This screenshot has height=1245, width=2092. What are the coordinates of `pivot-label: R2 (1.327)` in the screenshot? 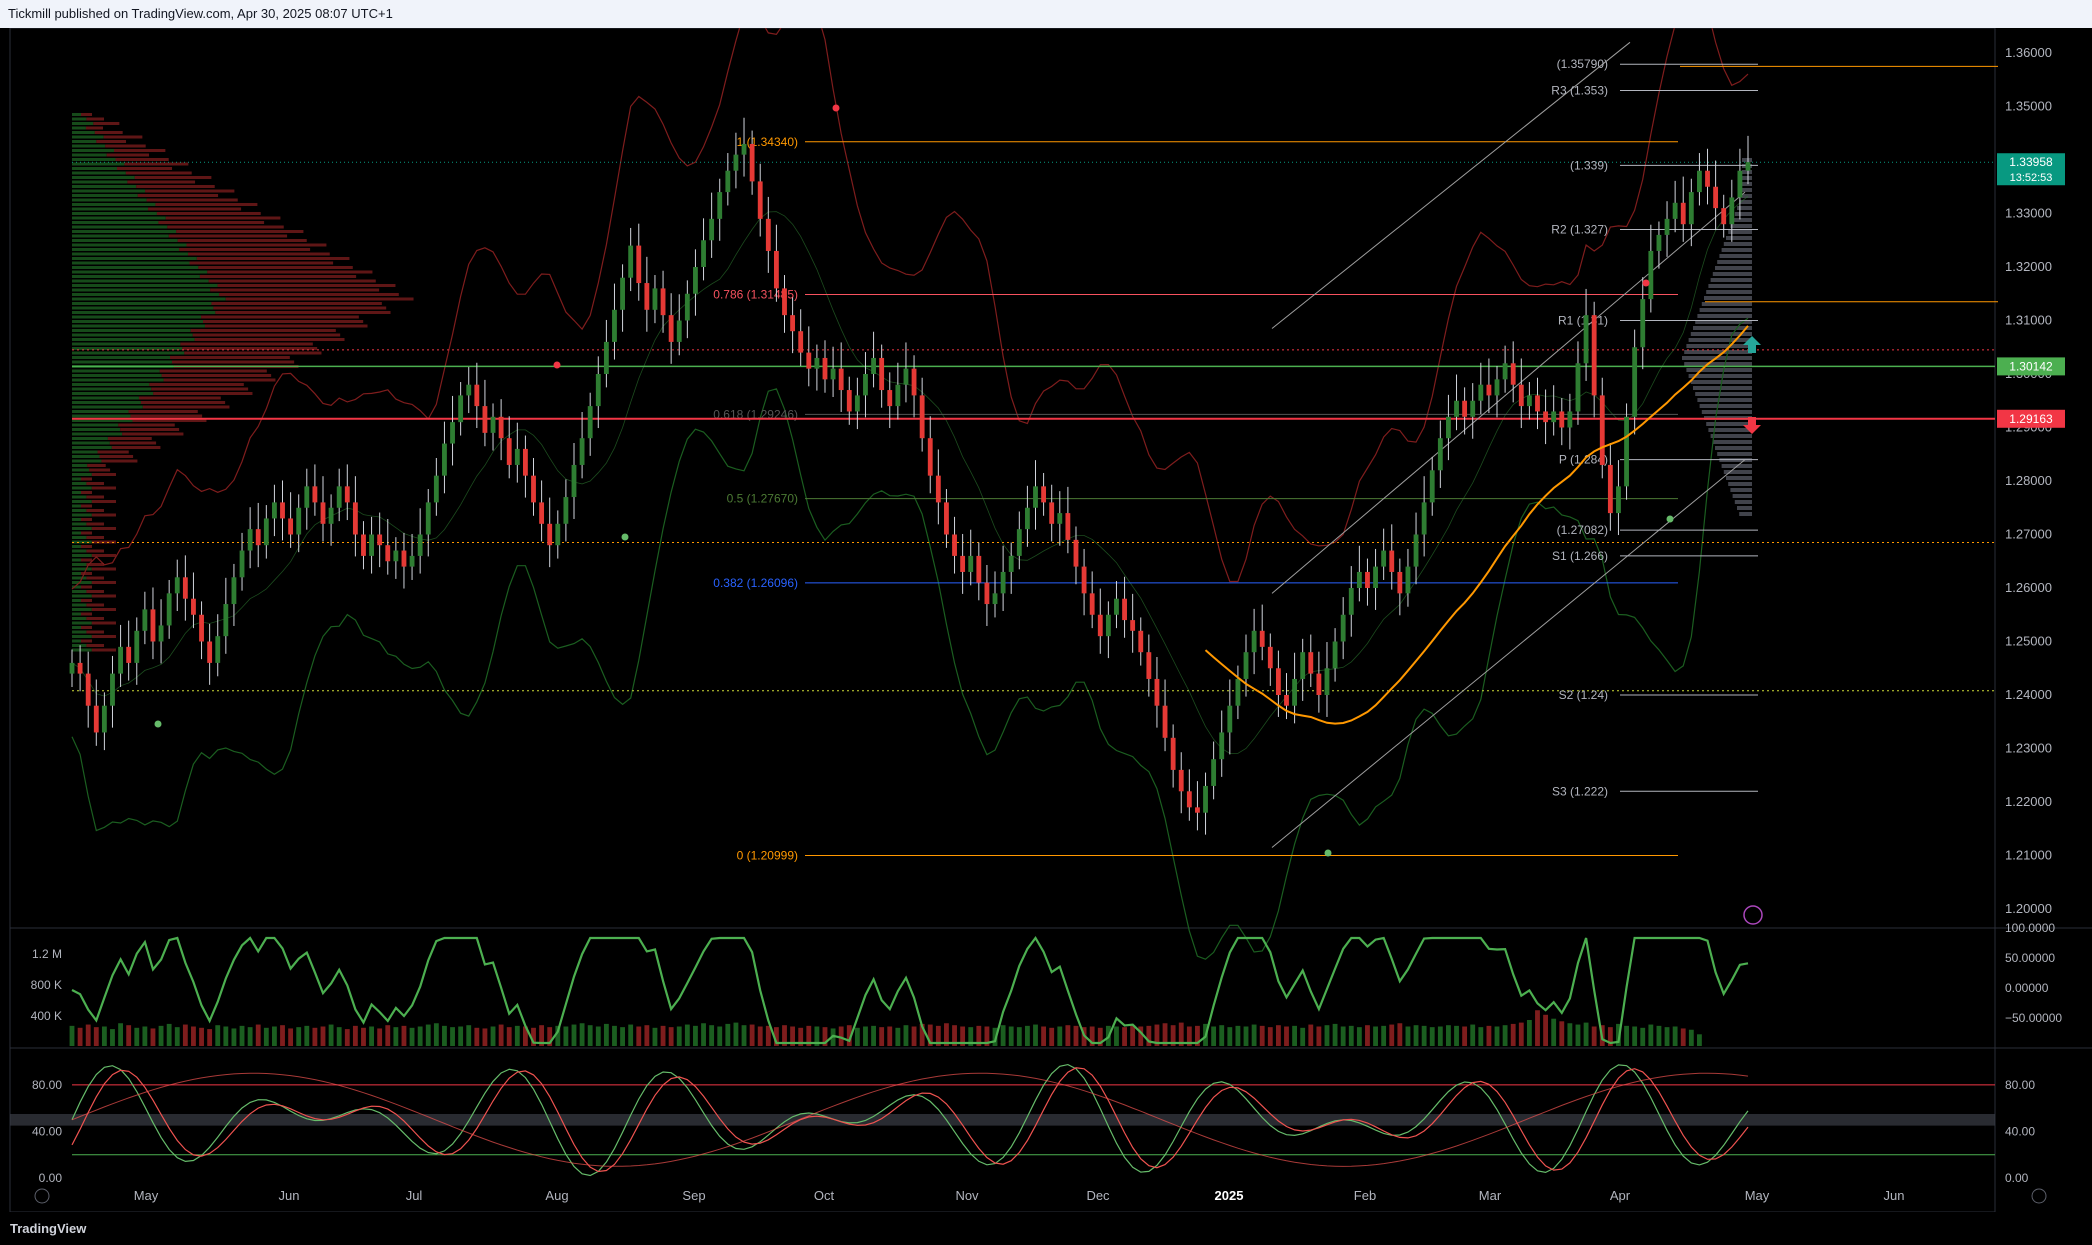 It's located at (1579, 230).